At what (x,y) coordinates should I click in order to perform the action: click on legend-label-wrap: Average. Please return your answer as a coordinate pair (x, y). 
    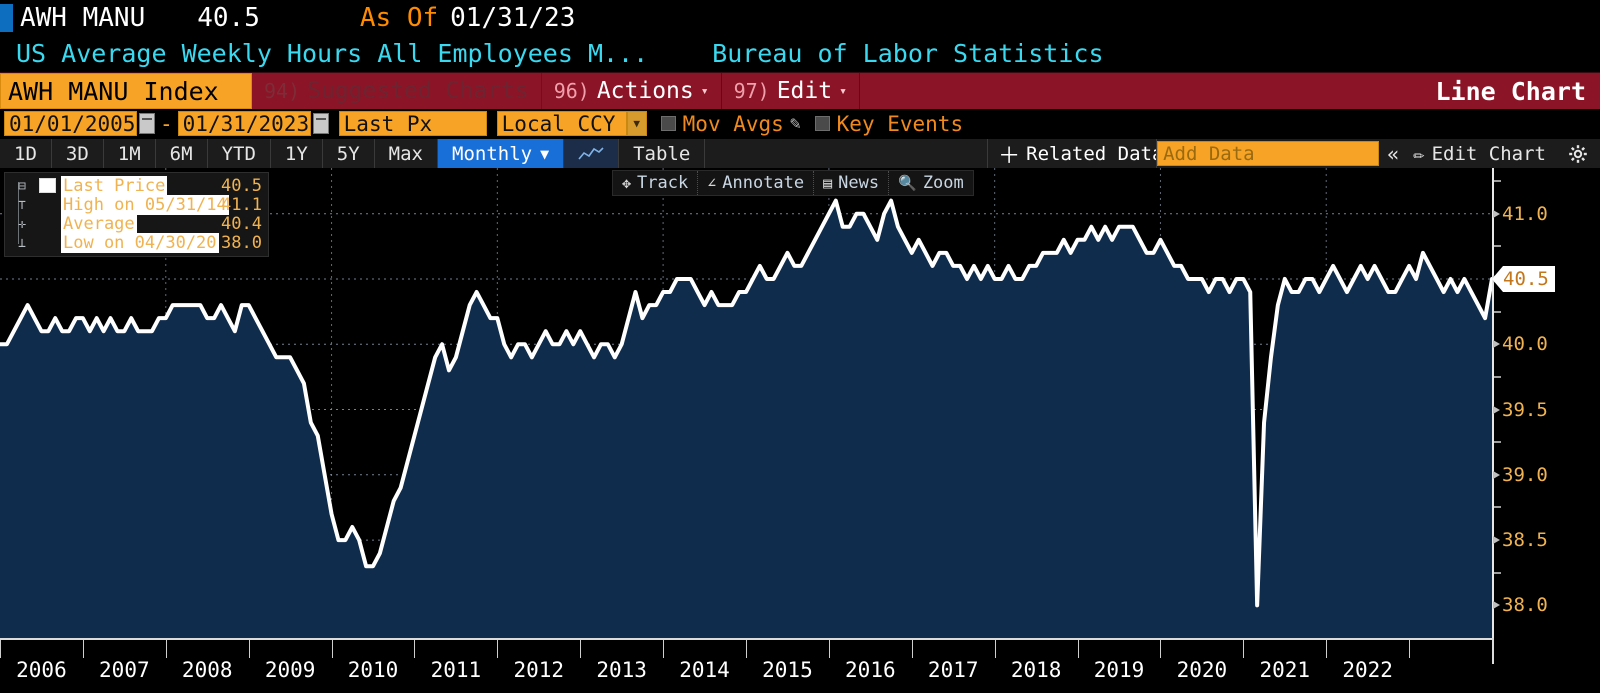
    Looking at the image, I should click on (135, 223).